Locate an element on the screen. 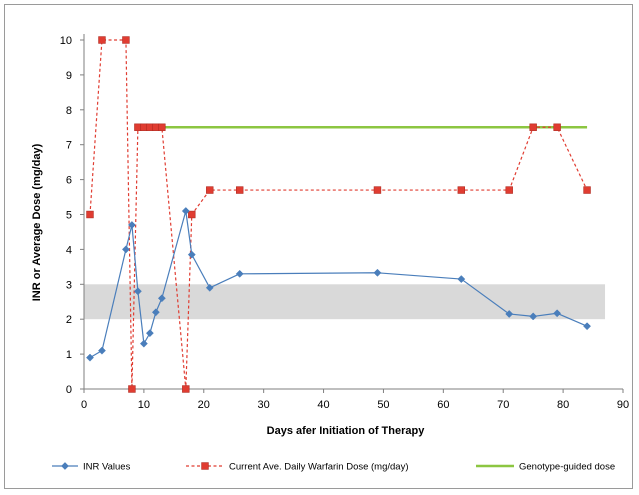 The image size is (639, 495). y-axis-title: INR or Average Dose (mg/day) is located at coordinates (37, 222).